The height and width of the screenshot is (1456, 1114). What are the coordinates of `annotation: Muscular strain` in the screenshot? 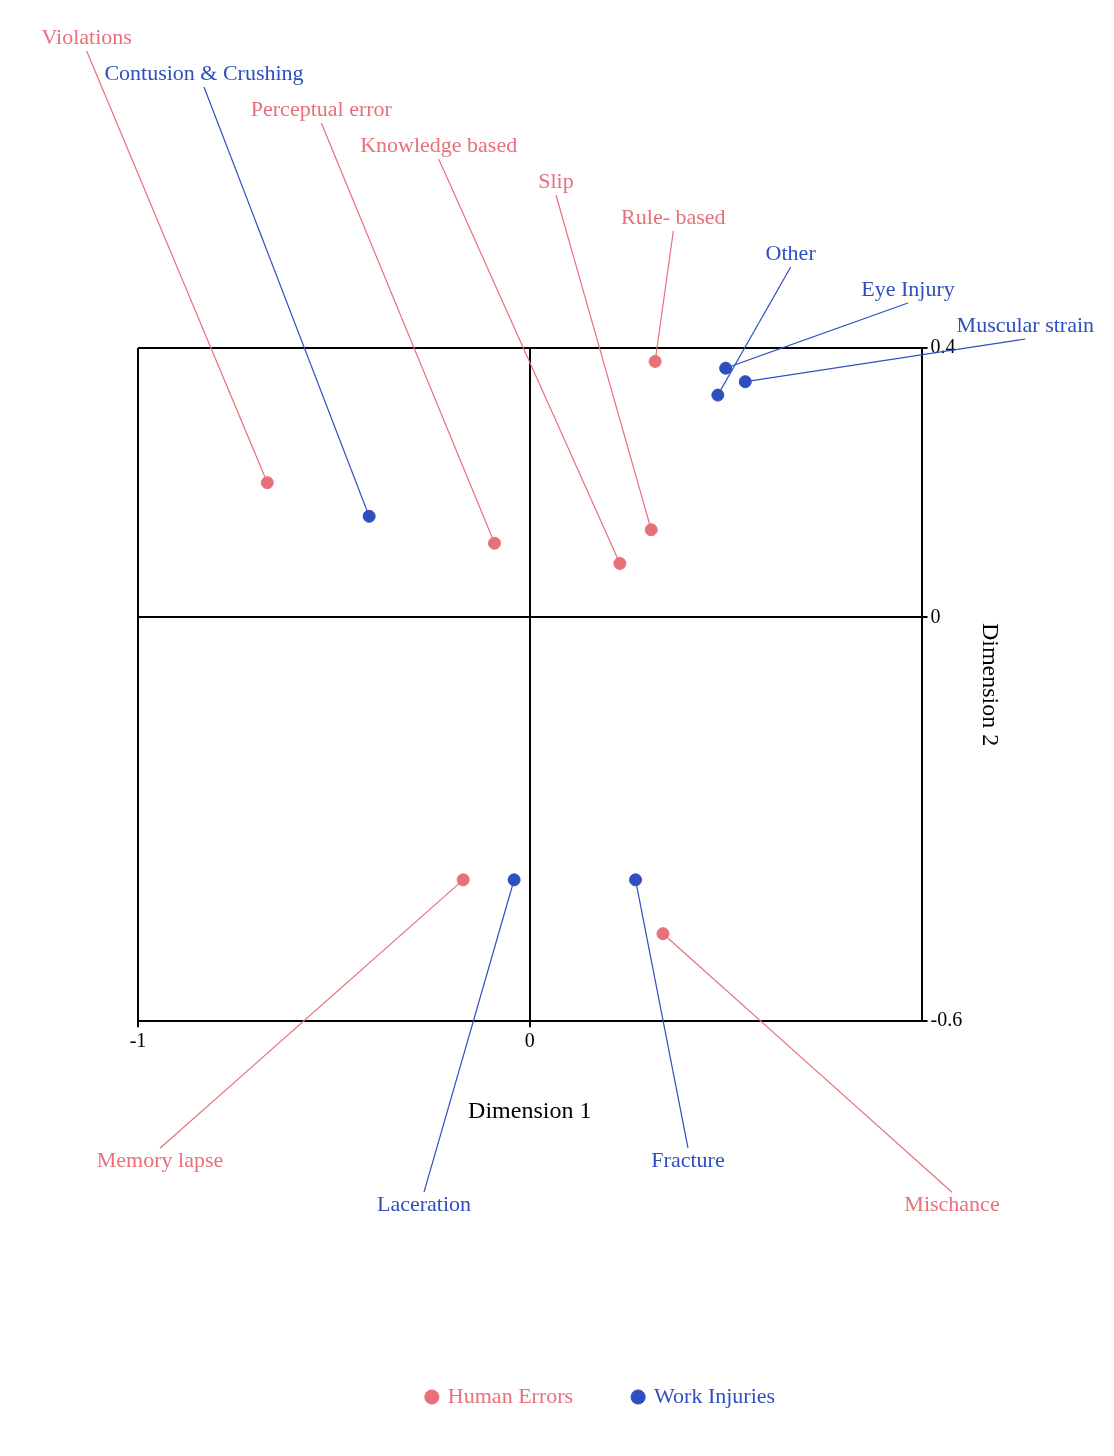 It's located at (1025, 324).